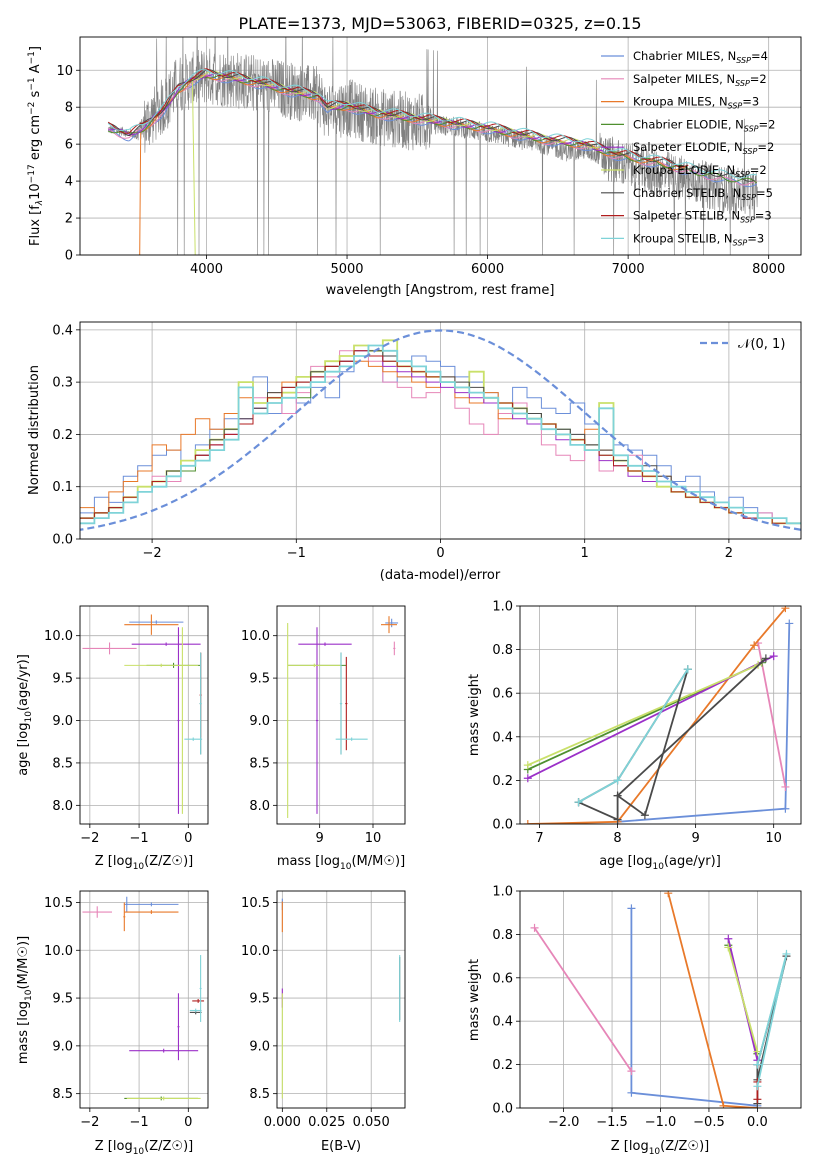 This screenshot has height=1170, width=819. Describe the element at coordinates (35, 48) in the screenshot. I see `label-part: ]` at that location.